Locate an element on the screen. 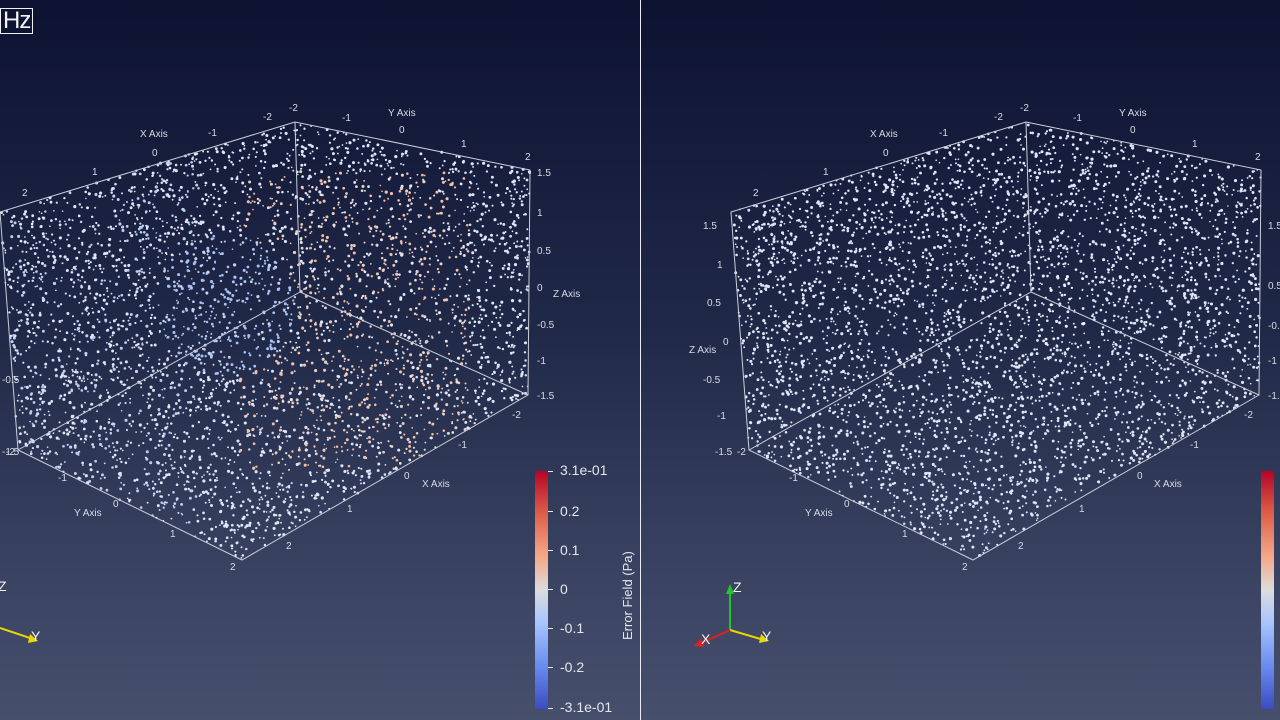 This screenshot has width=1280, height=720. viewport-divider is located at coordinates (640, 360).